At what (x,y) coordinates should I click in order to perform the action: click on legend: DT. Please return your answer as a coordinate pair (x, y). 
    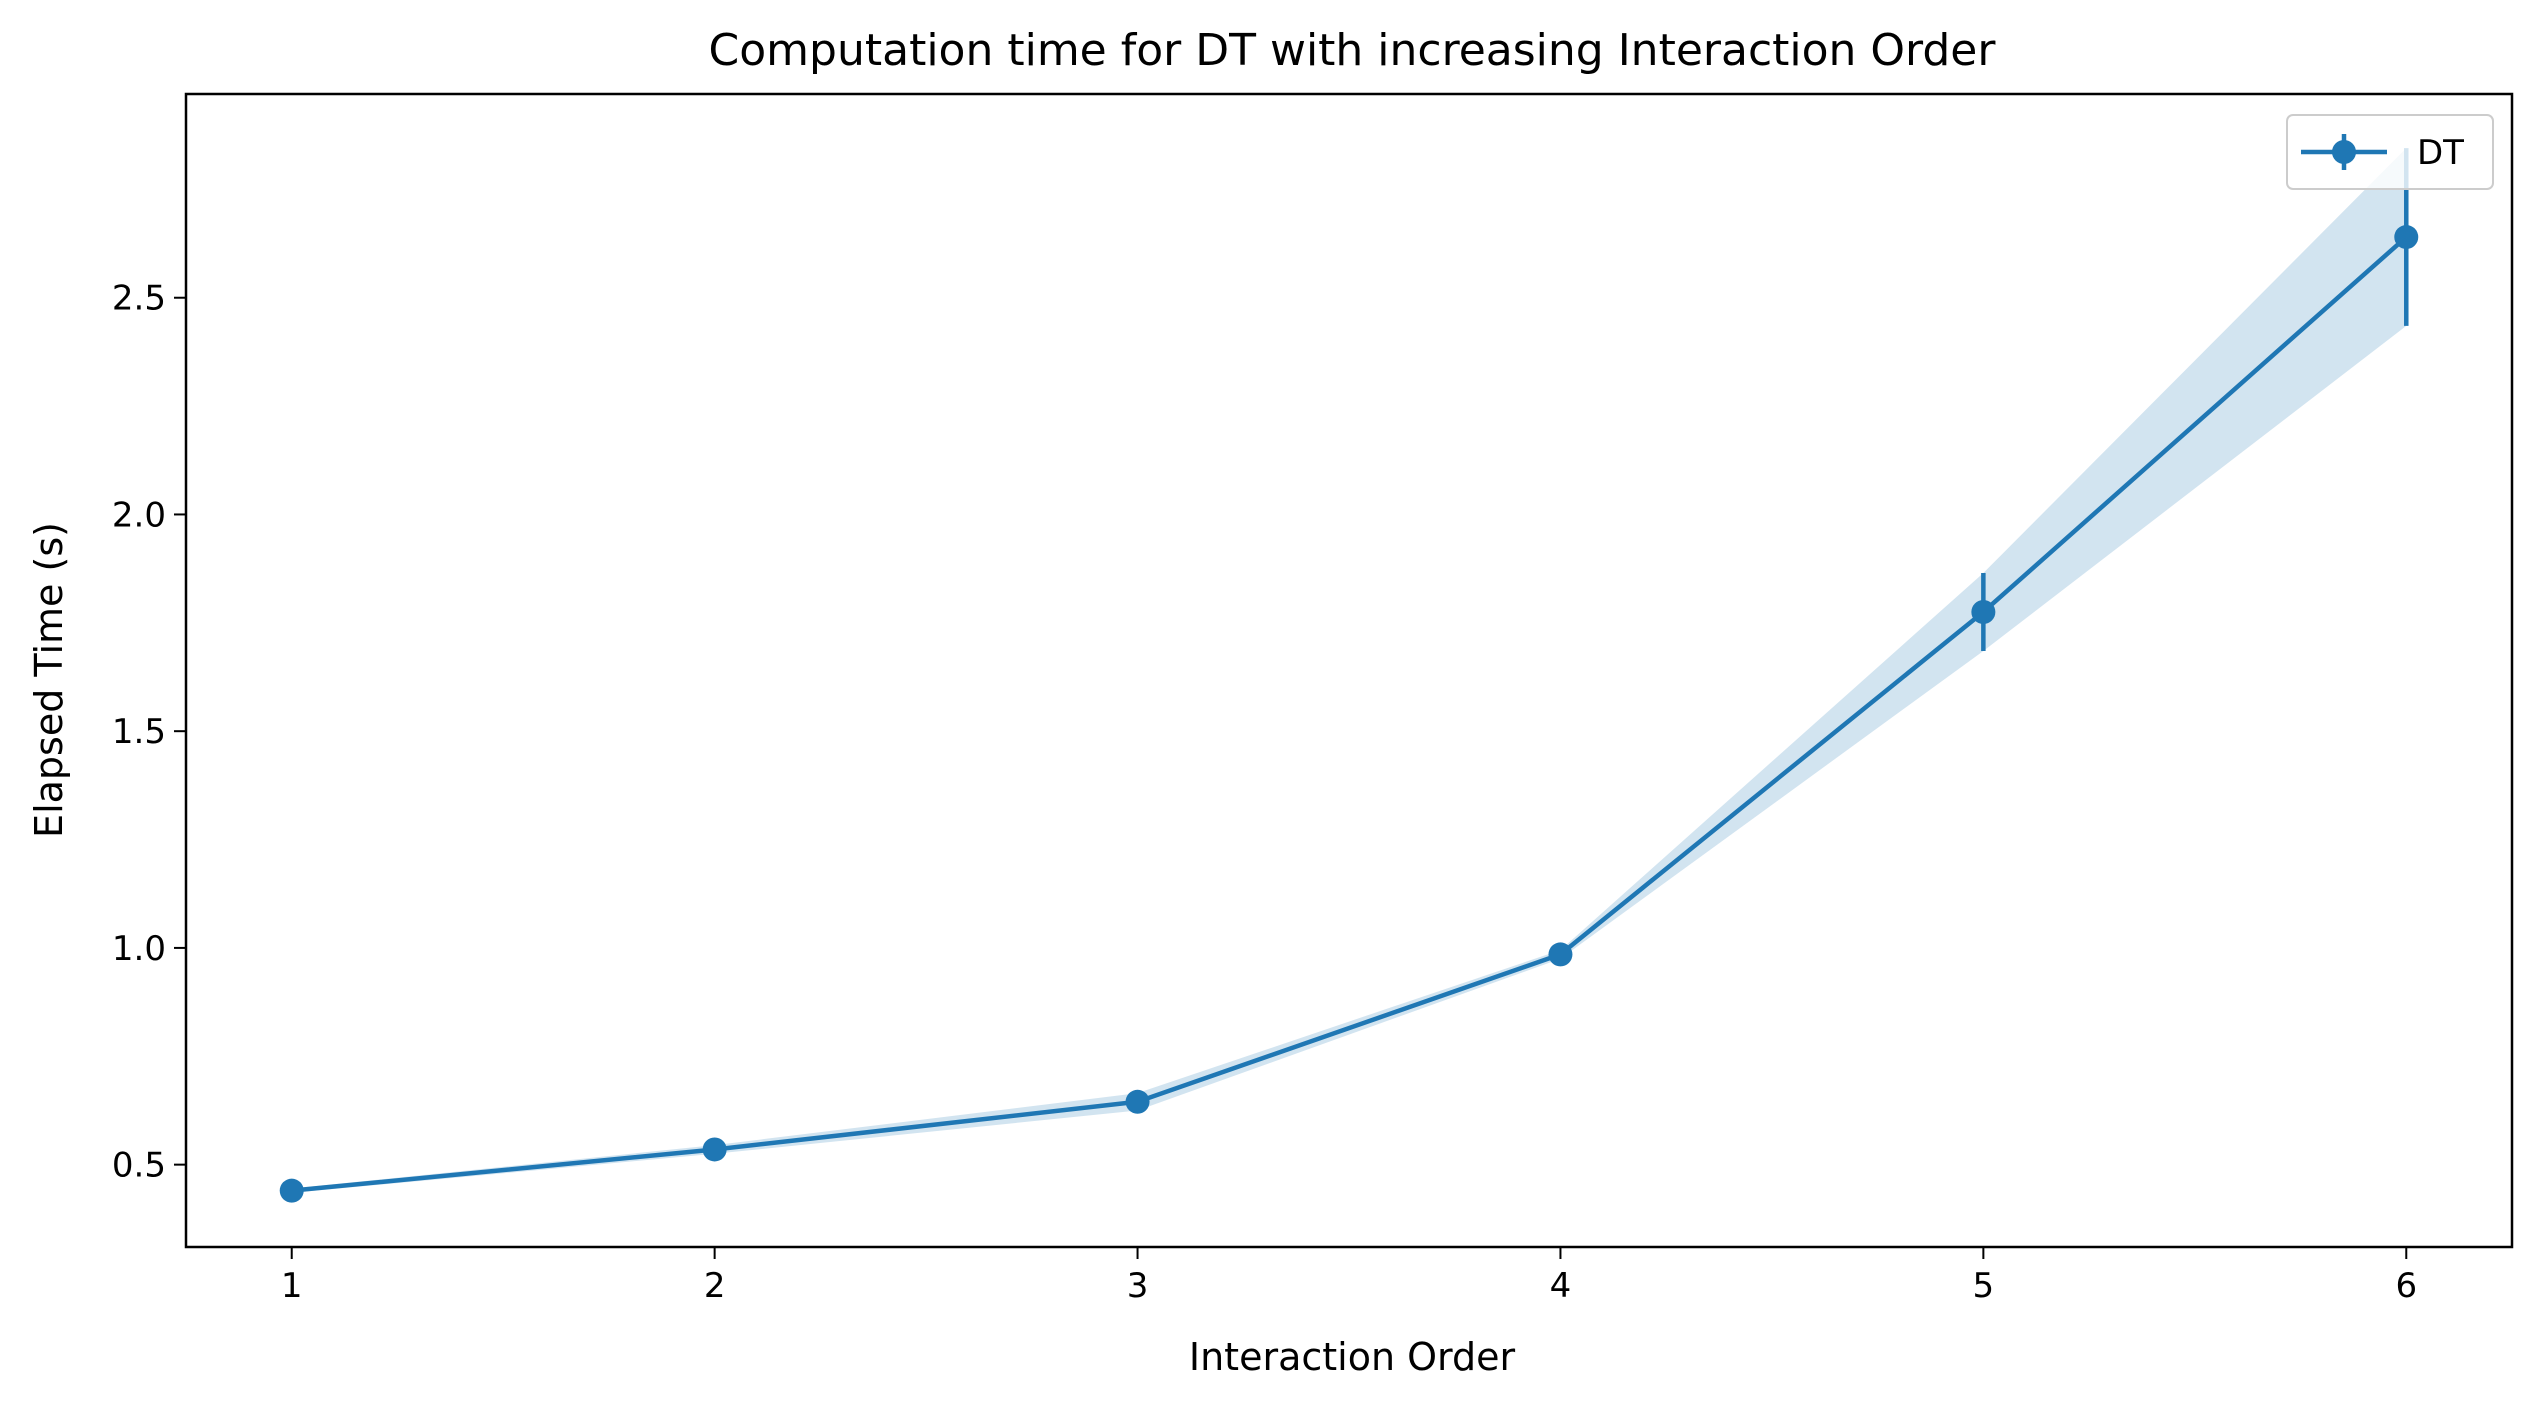
    Looking at the image, I should click on (2390, 152).